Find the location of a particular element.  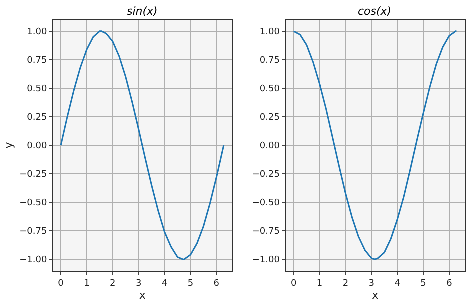

y-axis-title: y is located at coordinates (9, 145).